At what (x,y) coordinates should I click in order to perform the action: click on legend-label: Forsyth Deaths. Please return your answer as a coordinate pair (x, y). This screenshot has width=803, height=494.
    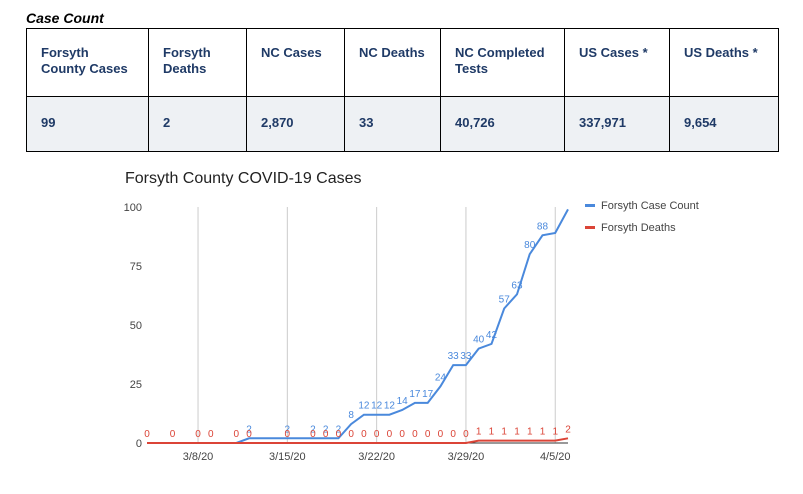
    Looking at the image, I should click on (638, 228).